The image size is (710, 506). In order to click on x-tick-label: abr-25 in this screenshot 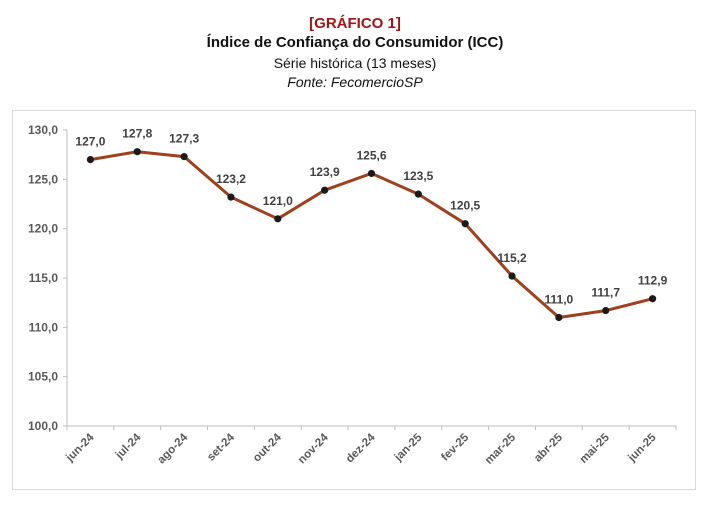, I will do `click(548, 447)`.